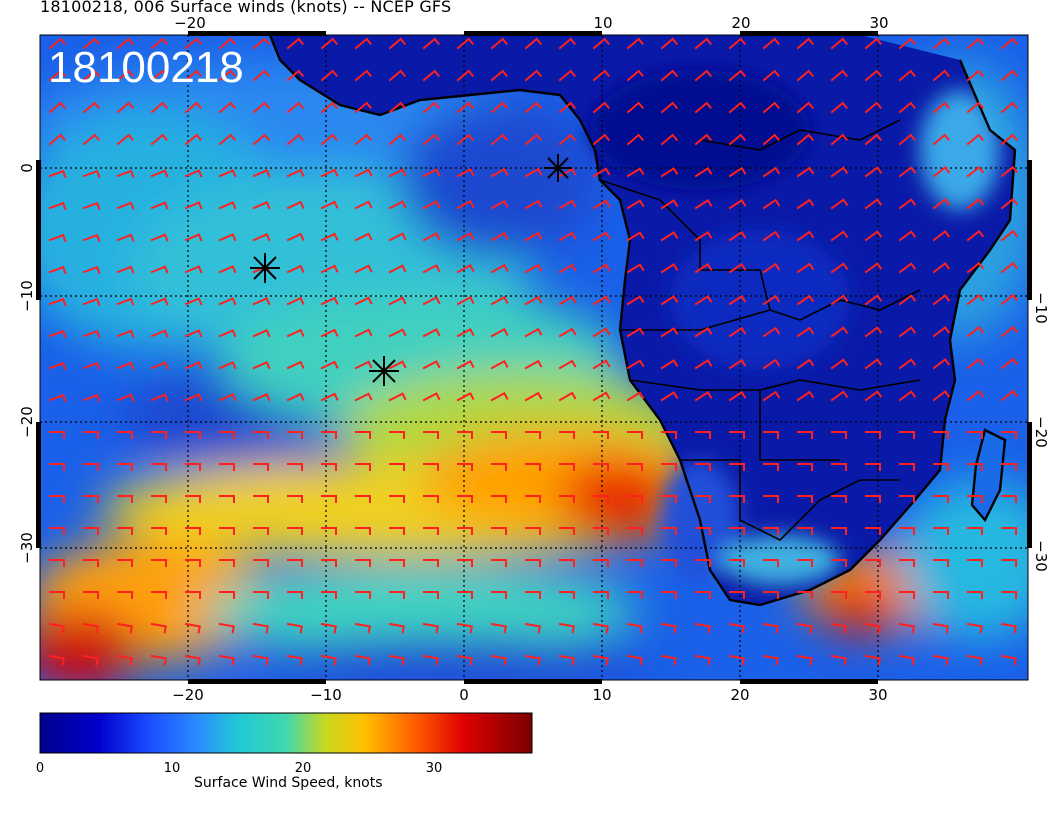 The image size is (1056, 816). Describe the element at coordinates (411, 270) in the screenshot. I see `star-markers` at that location.